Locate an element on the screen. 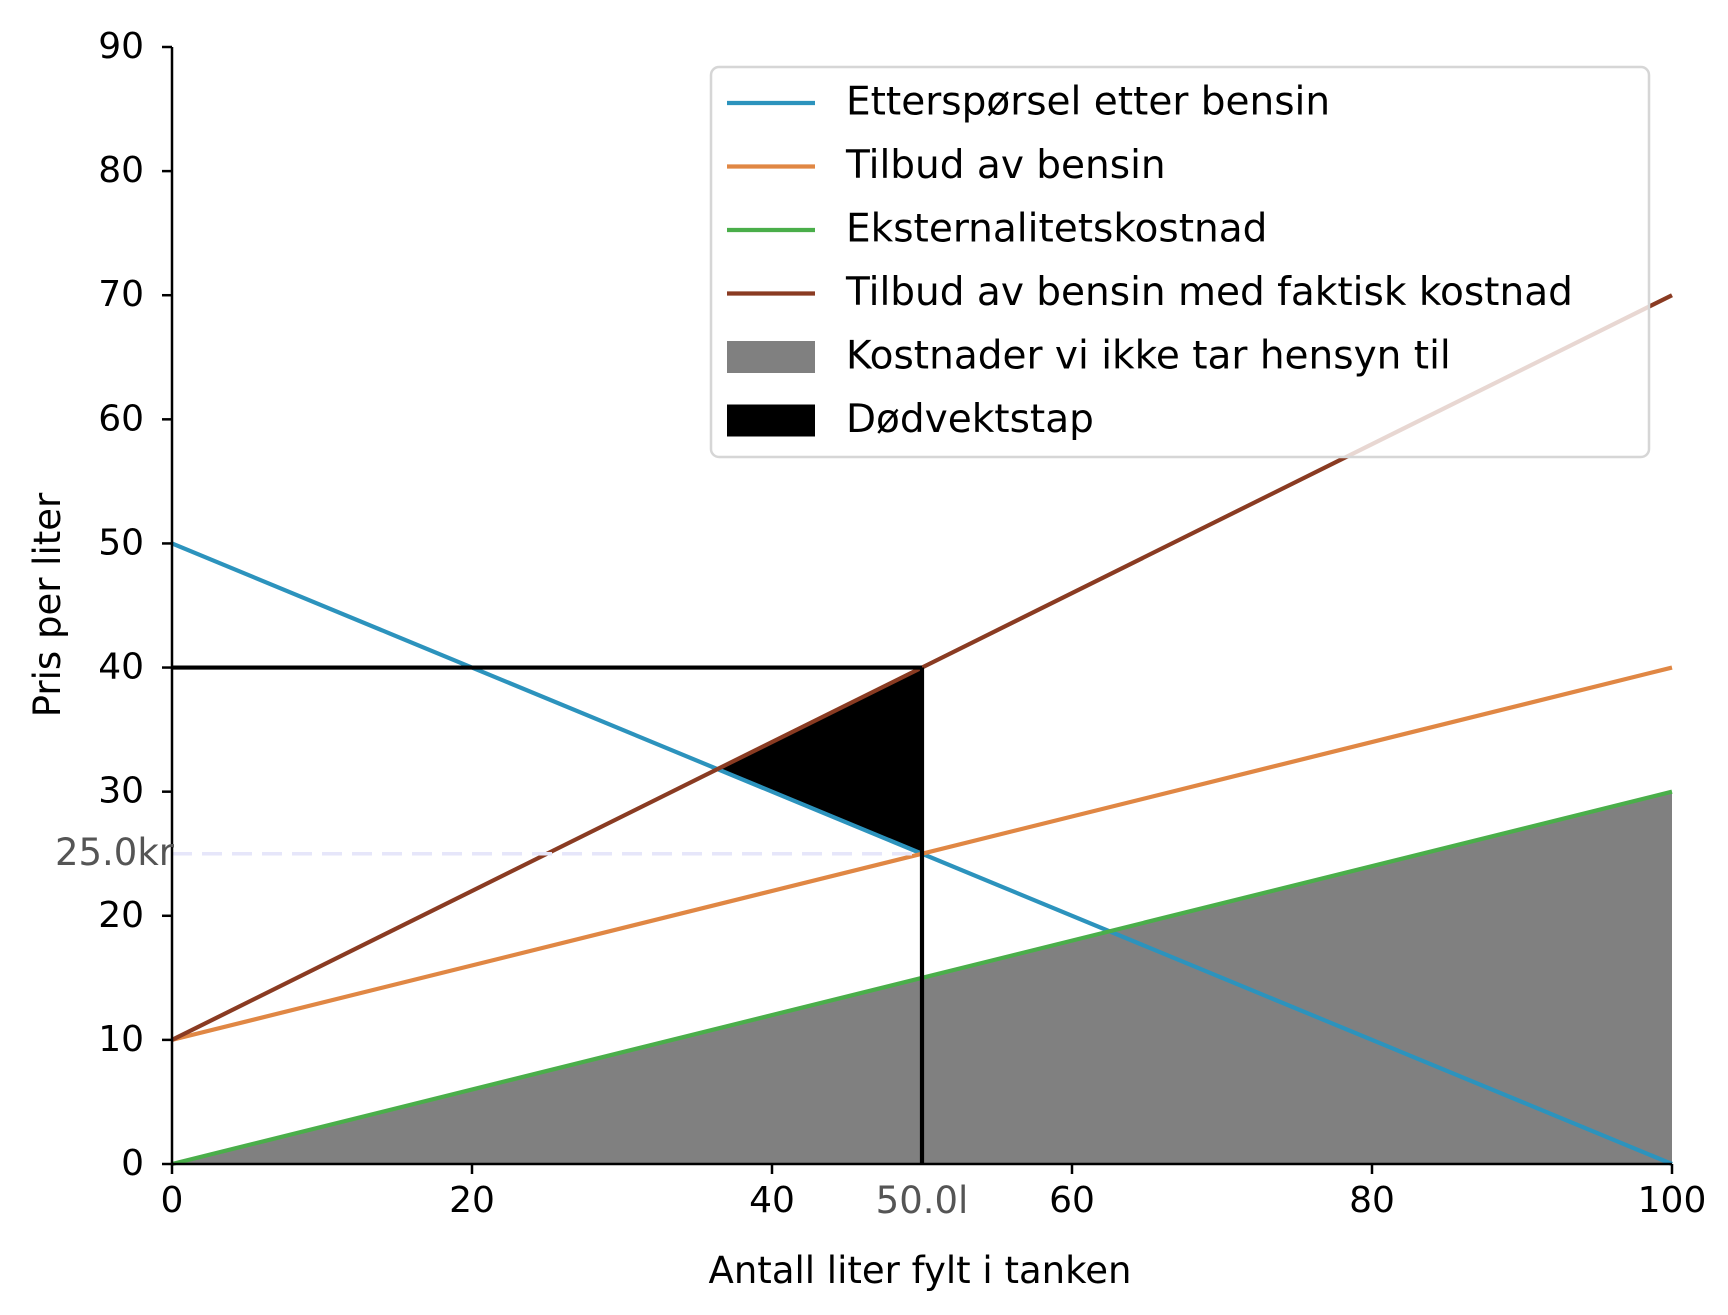 Image resolution: width=1728 pixels, height=1315 pixels. legend-label-tilbud-av-bensin-med-faktisk-kostnad: Tilbud av bensin med faktisk kostnad is located at coordinates (1209, 292).